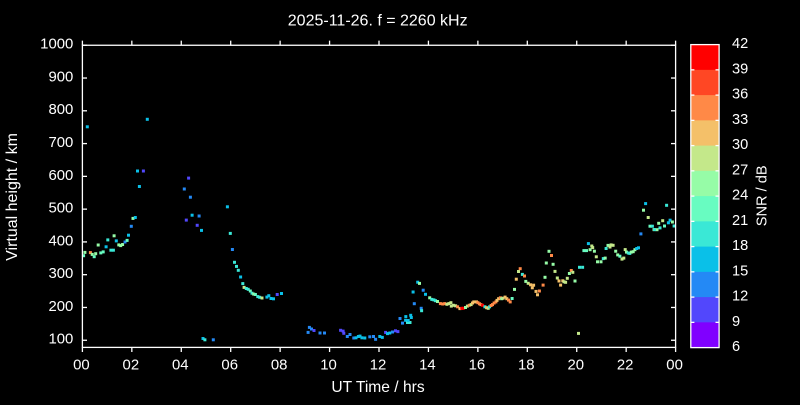 The image size is (800, 405). What do you see at coordinates (377, 387) in the screenshot?
I see `svg-text: UT Time / hrs` at bounding box center [377, 387].